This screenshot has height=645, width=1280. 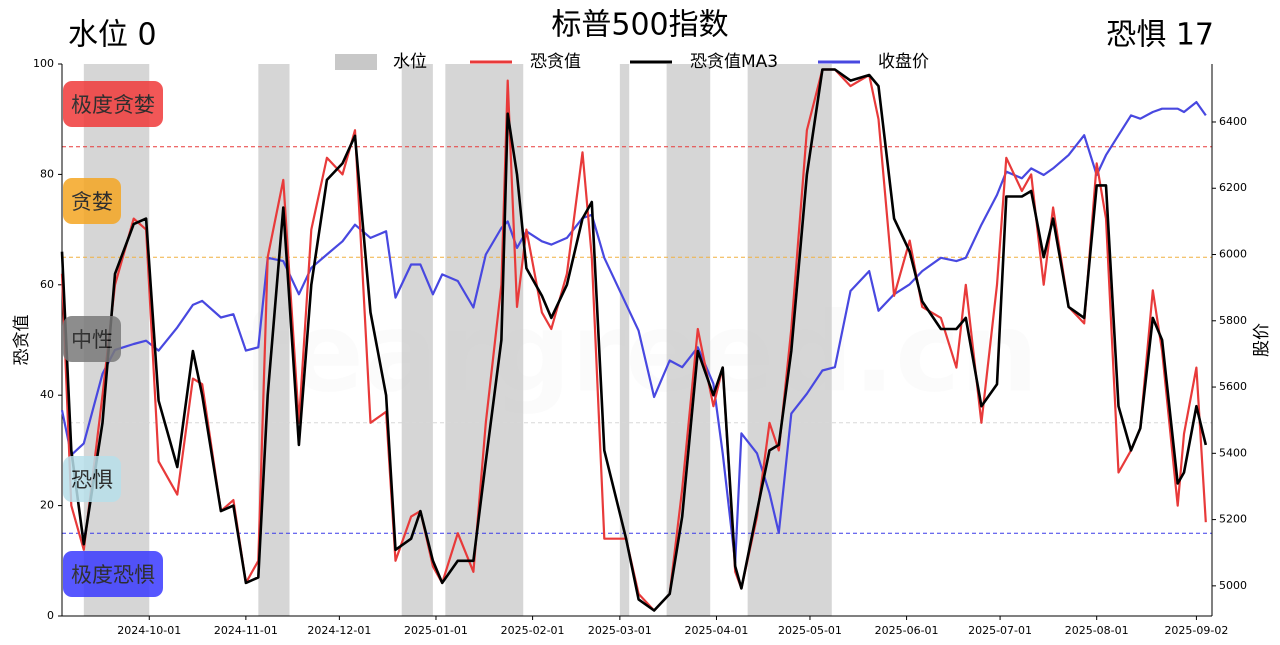 What do you see at coordinates (22, 340) in the screenshot?
I see `y-axis-label: 恐贪值` at bounding box center [22, 340].